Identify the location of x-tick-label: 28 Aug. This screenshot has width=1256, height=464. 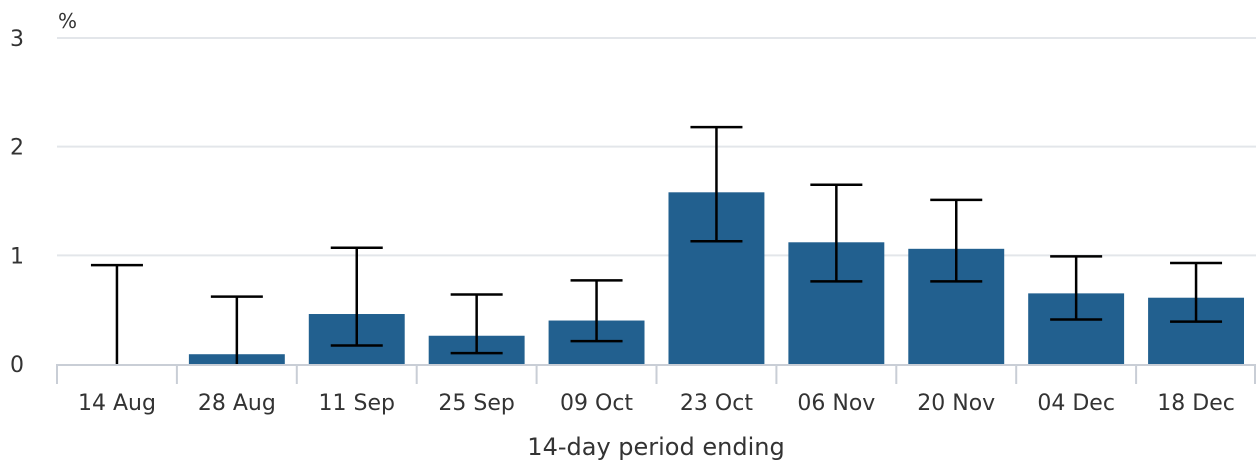
(237, 403).